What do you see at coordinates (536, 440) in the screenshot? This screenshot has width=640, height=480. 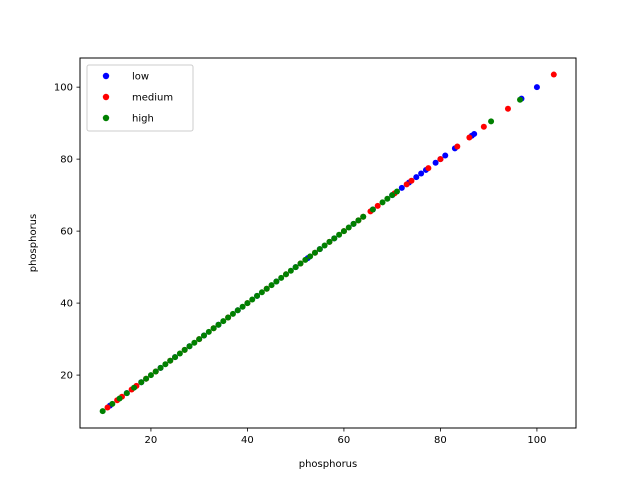 I see `x-tick-label: 100` at bounding box center [536, 440].